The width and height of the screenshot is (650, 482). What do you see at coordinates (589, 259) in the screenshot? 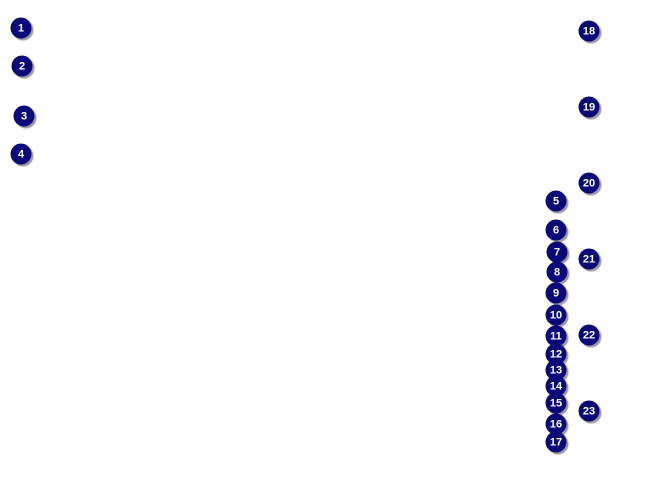
I see `callout-marker-21: 21` at bounding box center [589, 259].